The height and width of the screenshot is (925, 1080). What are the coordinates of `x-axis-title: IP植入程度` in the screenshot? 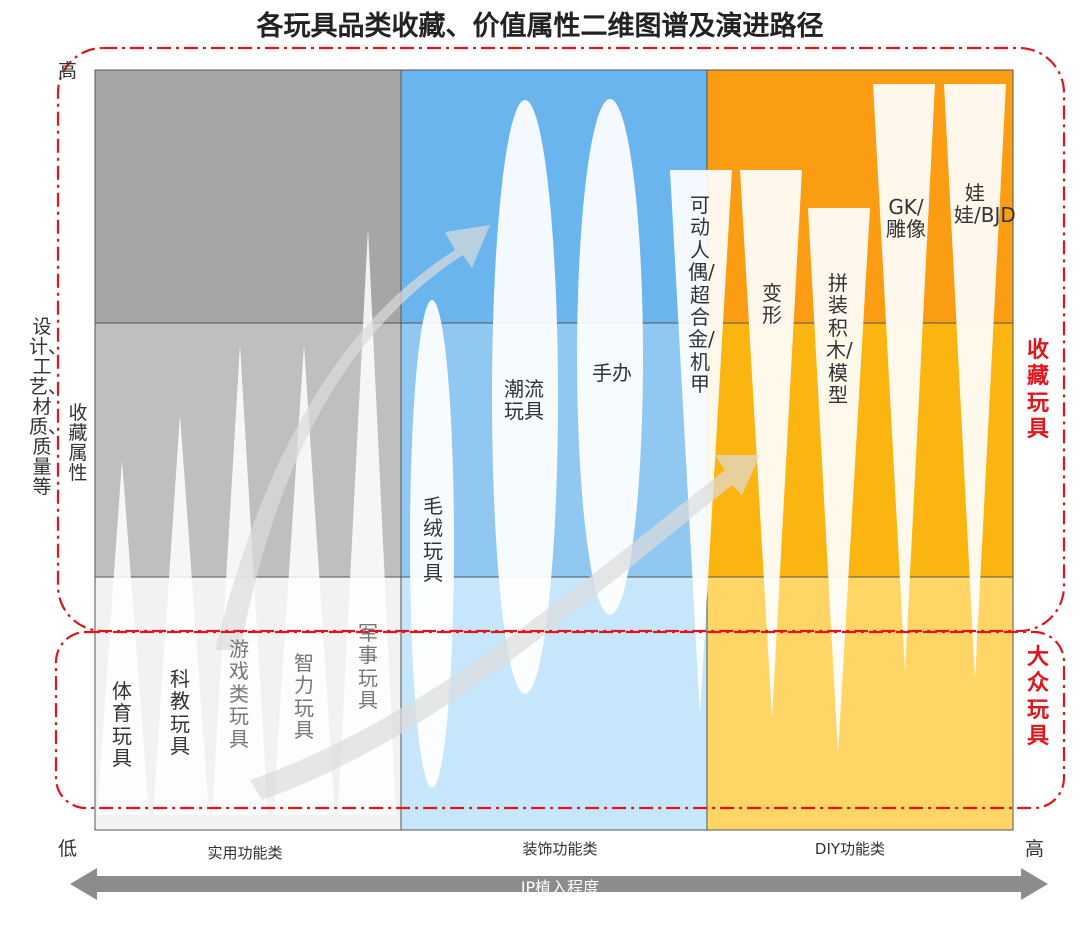 It's located at (560, 887).